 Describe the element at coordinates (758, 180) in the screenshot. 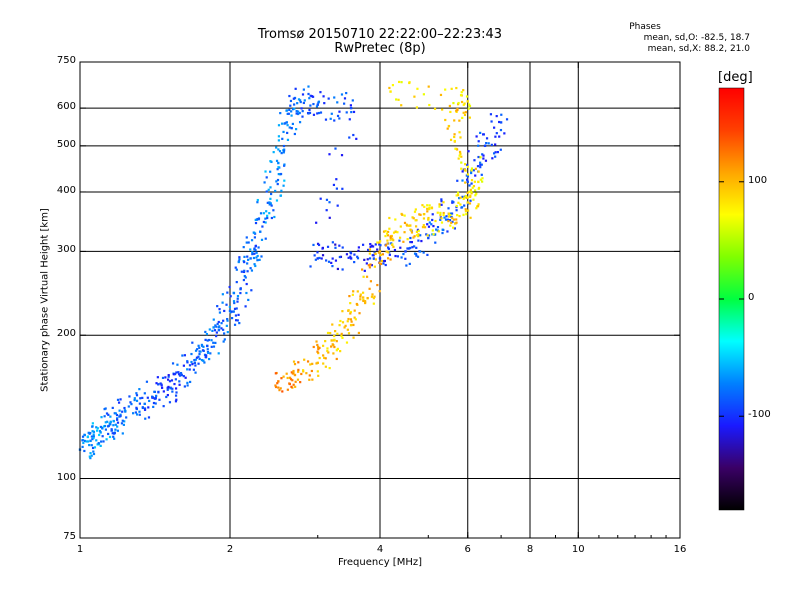

I see `colorbar-tick-label: 100` at that location.